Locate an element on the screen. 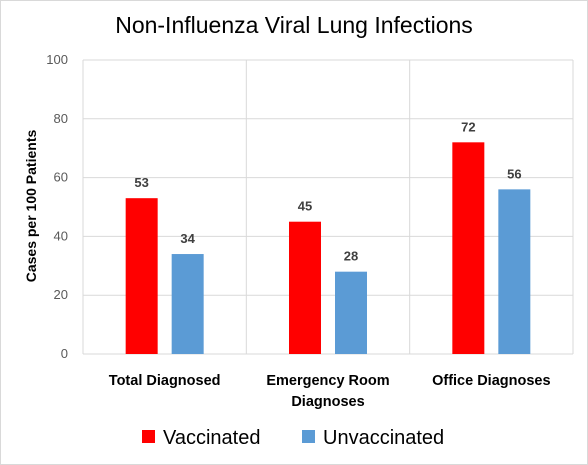  data-label: 45 is located at coordinates (305, 206).